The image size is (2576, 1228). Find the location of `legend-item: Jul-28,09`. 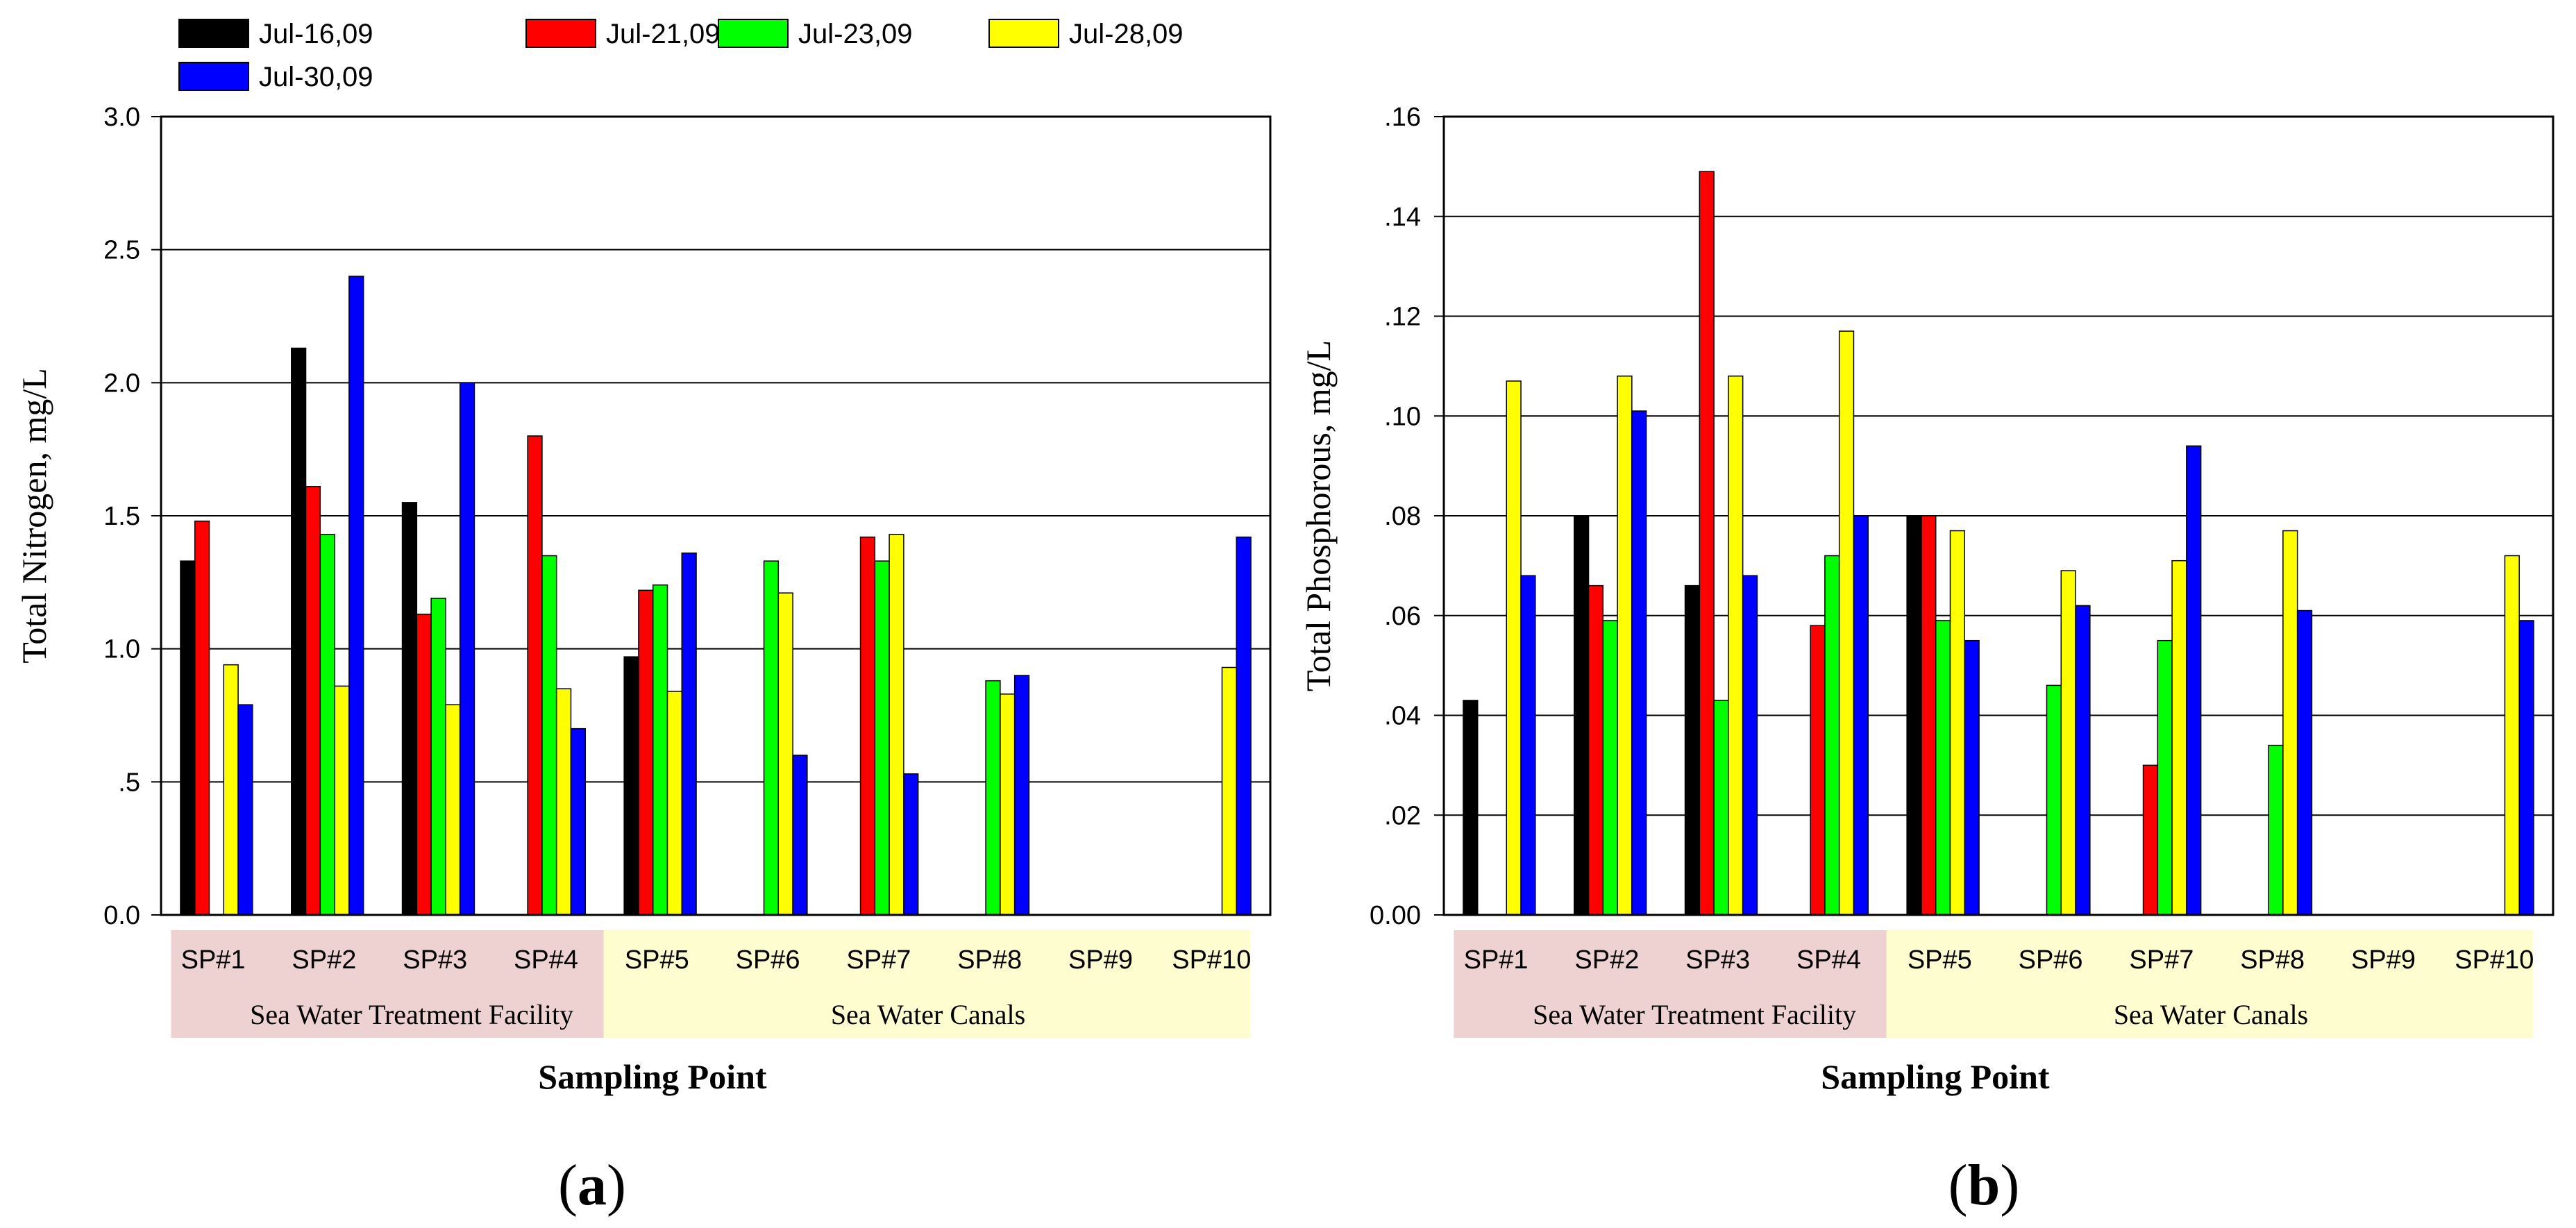

legend-item: Jul-28,09 is located at coordinates (1086, 34).